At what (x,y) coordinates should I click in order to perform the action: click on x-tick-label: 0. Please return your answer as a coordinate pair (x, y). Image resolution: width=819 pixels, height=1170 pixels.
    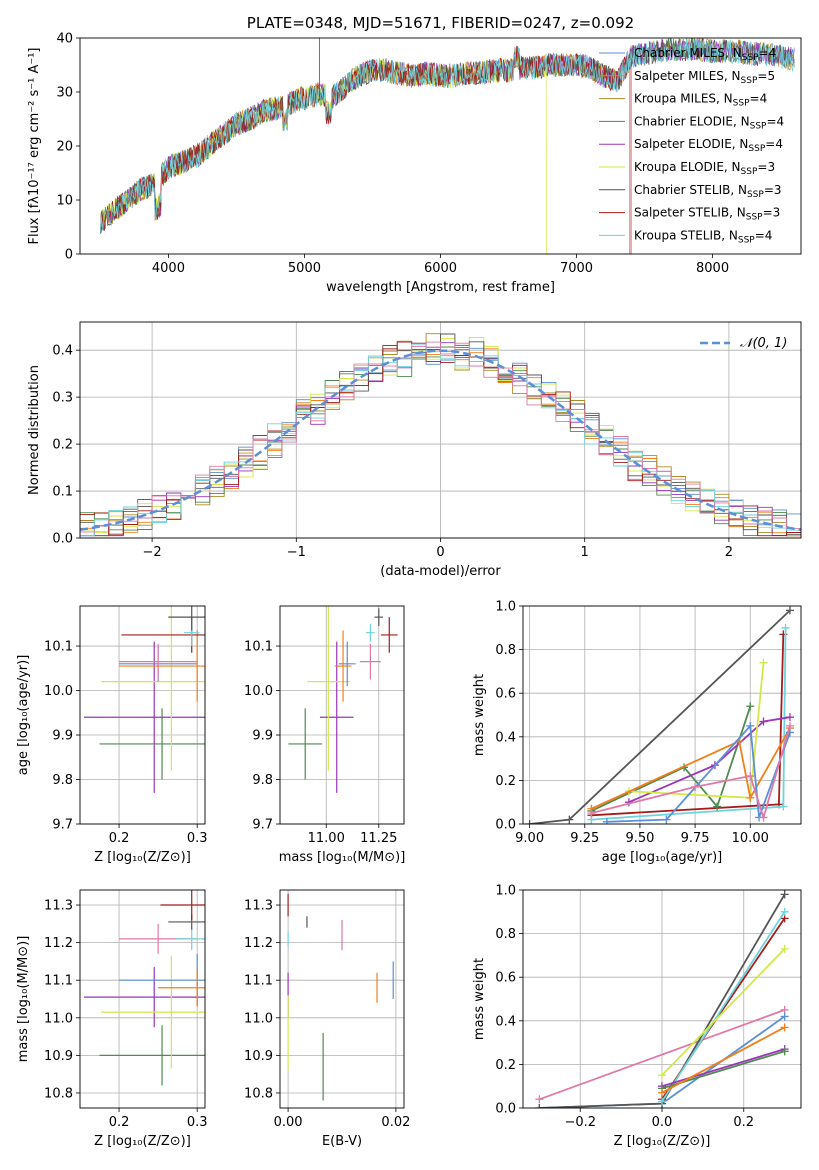
    Looking at the image, I should click on (440, 552).